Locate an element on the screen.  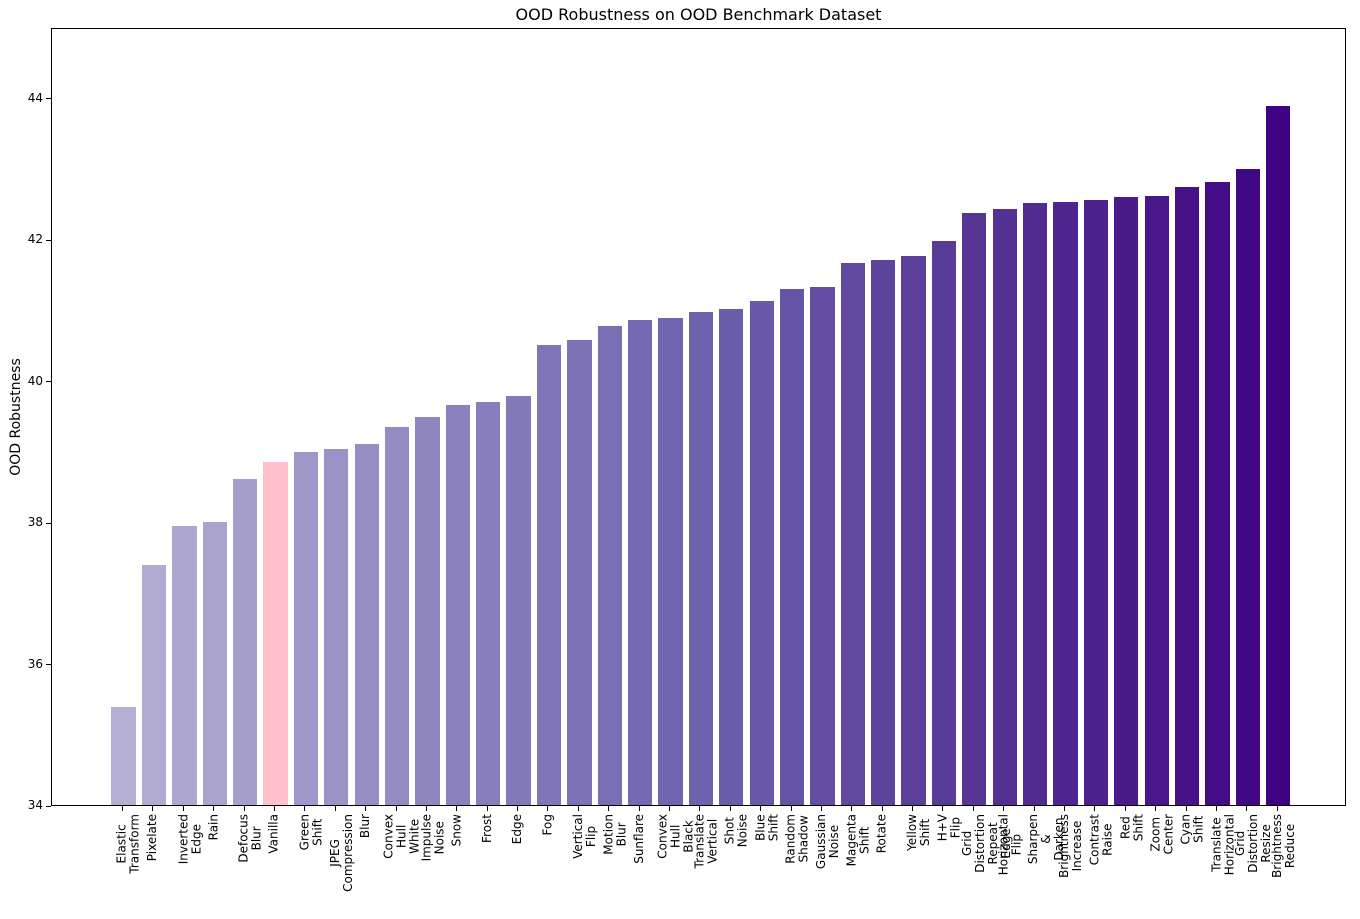
x-tick-label: Sunflare is located at coordinates (638, 839).